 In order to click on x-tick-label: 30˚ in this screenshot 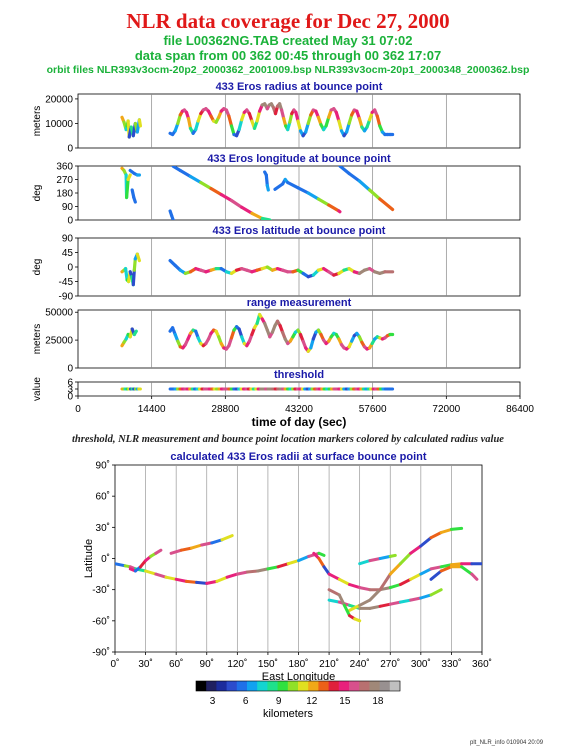, I will do `click(145, 664)`.